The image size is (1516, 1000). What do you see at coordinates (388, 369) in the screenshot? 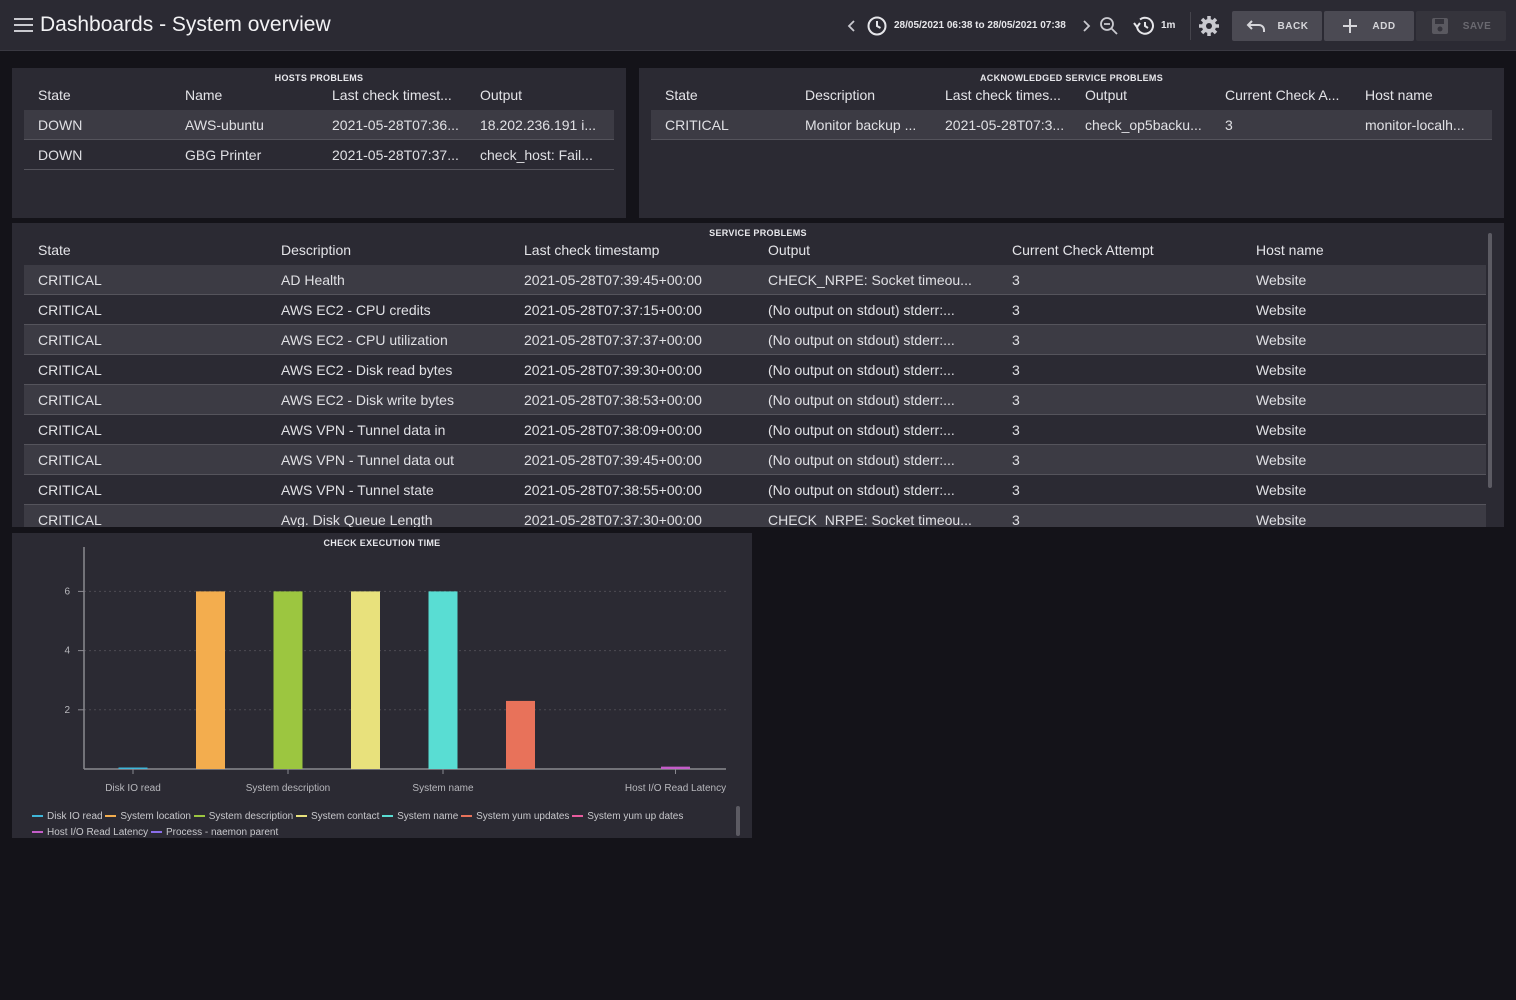
I see `table-cell: AWS EC2 - Disk read bytes` at bounding box center [388, 369].